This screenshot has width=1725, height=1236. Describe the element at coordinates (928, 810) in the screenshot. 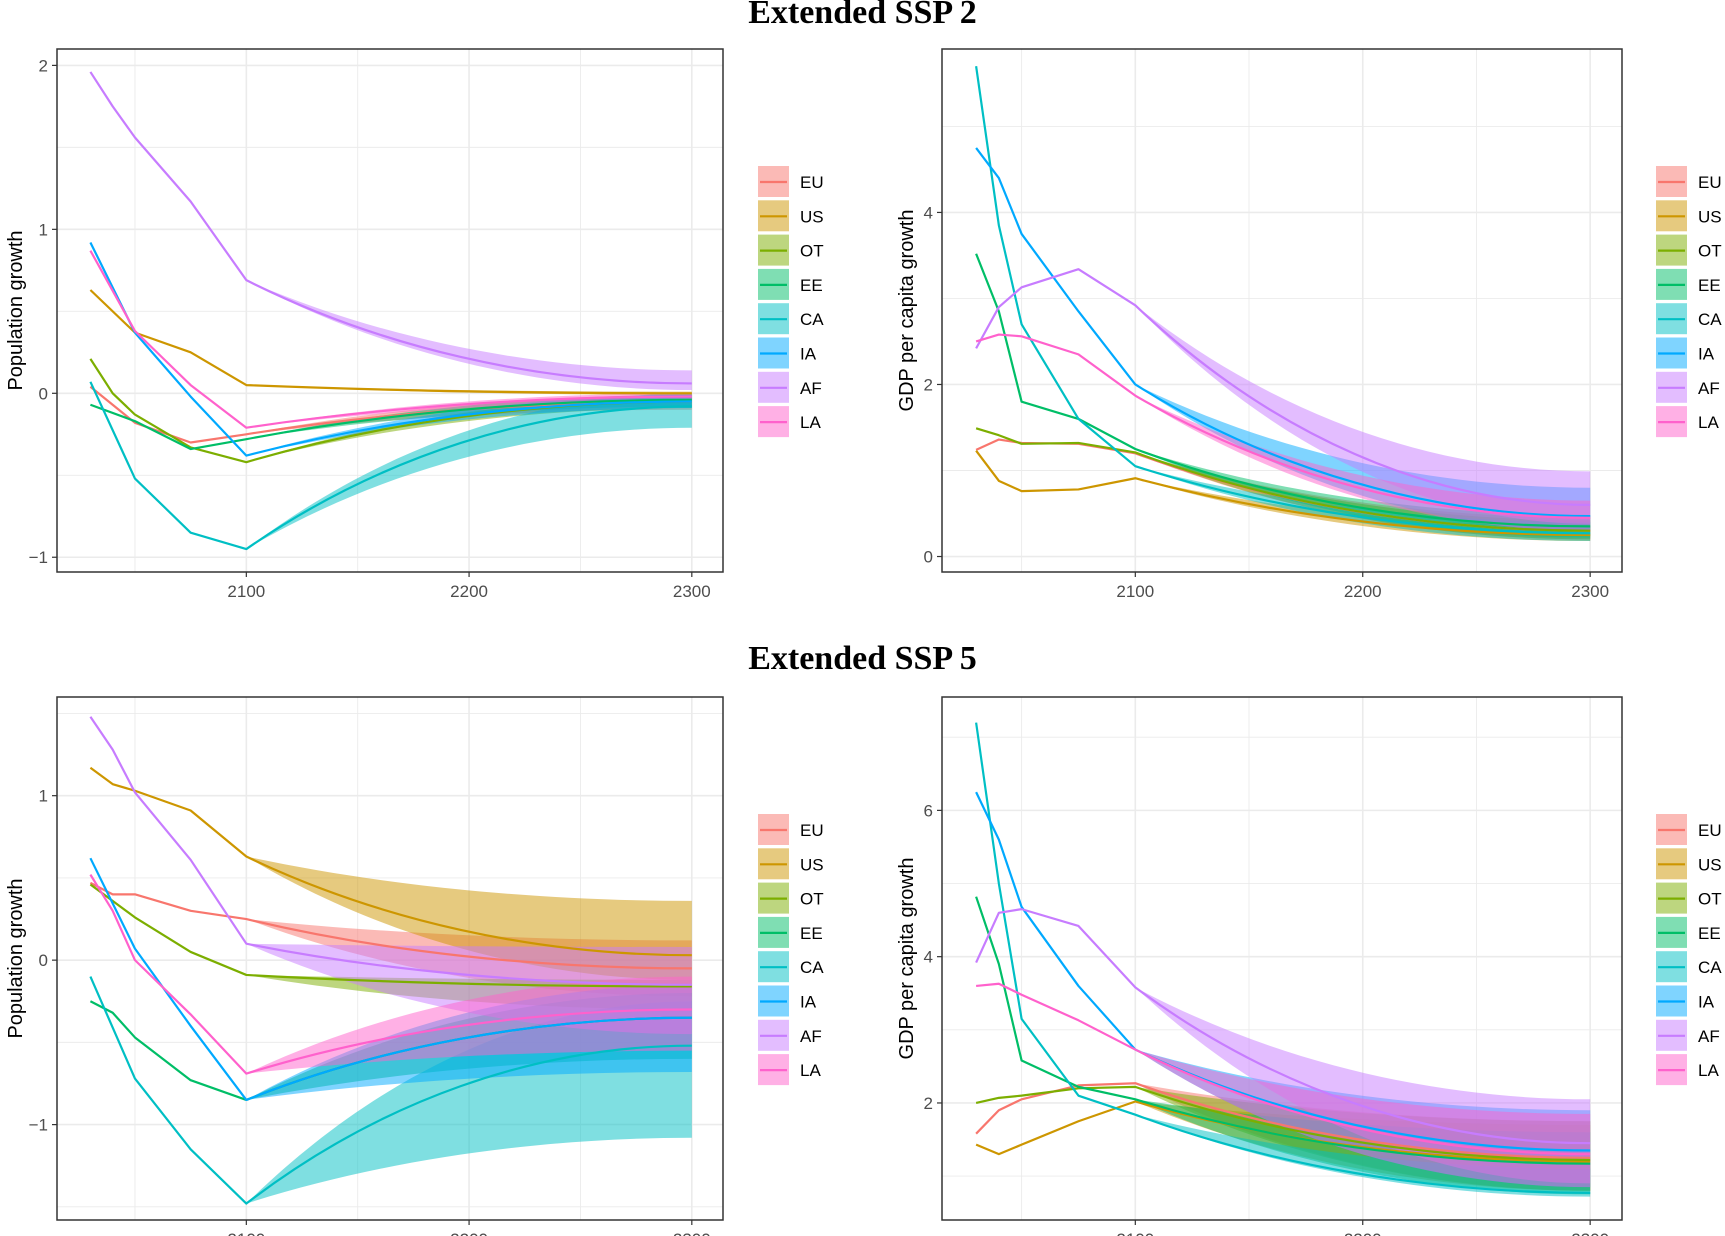

I see `y-tick-label: 6` at that location.